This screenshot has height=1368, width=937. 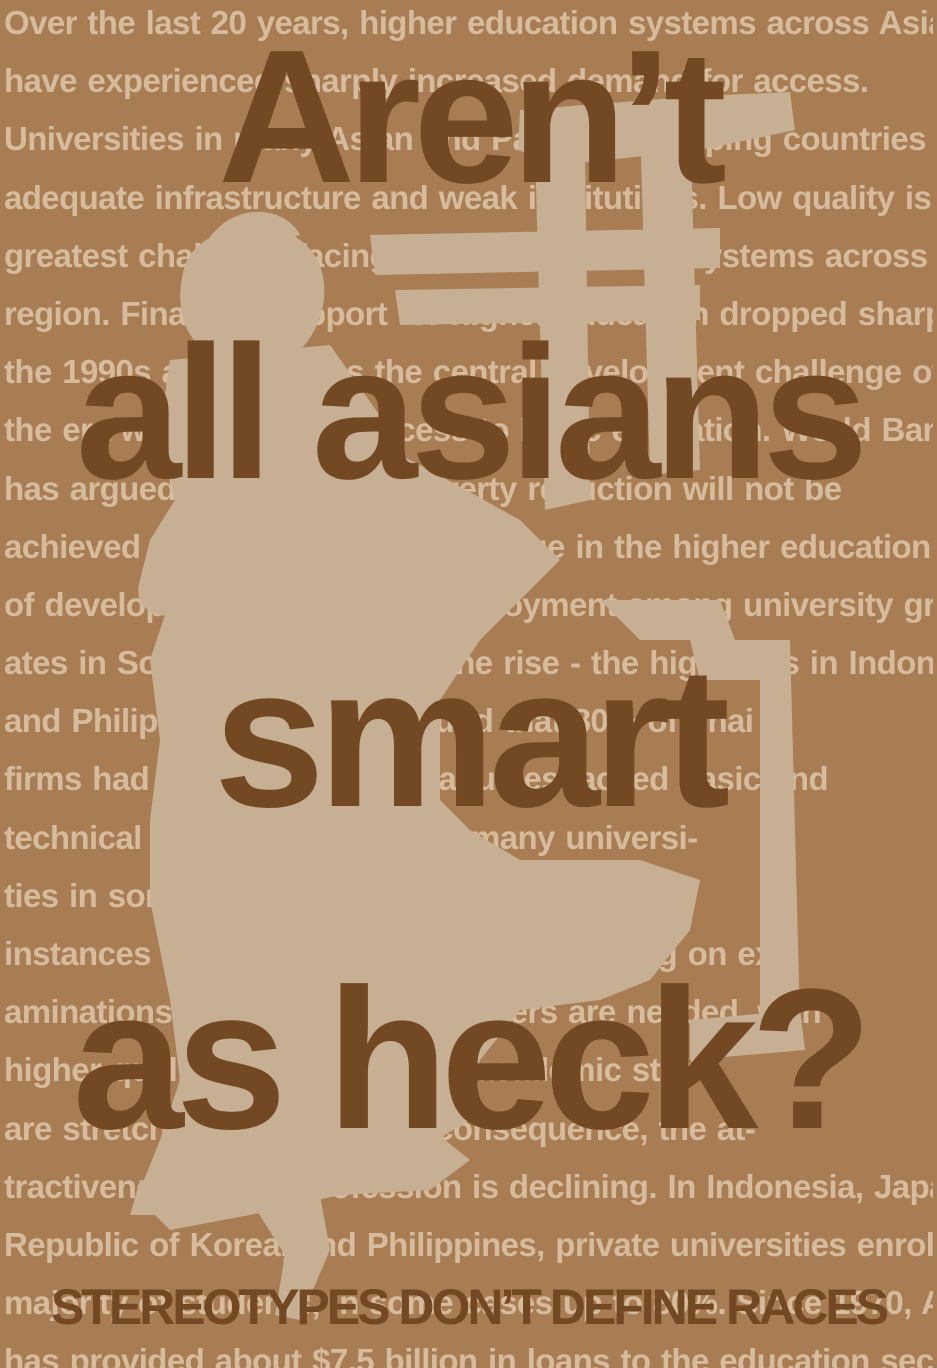 I want to click on headline-line-2: all asians, so click(x=472, y=413).